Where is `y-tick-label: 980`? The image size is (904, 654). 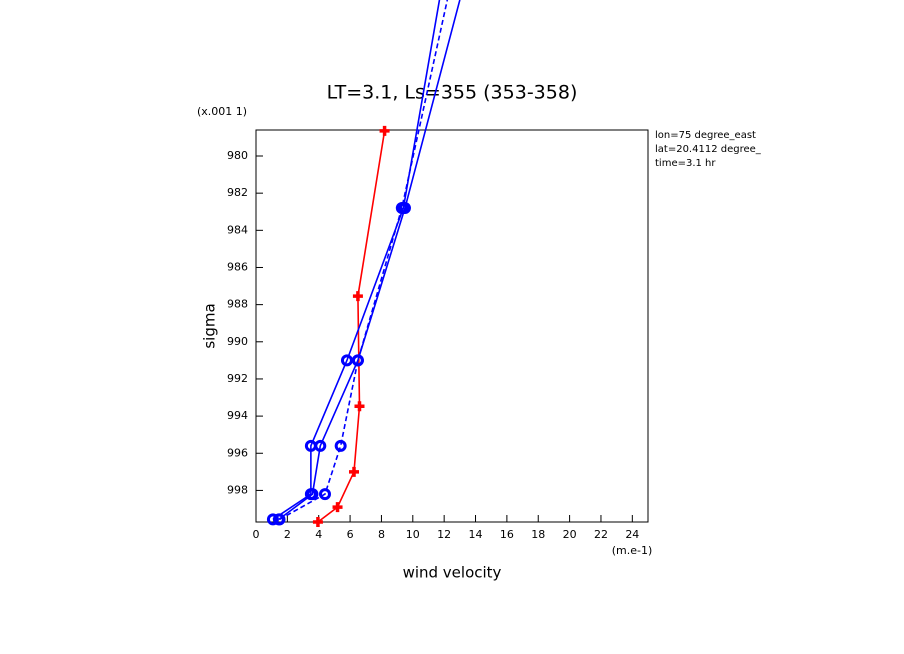
y-tick-label: 980 is located at coordinates (237, 155).